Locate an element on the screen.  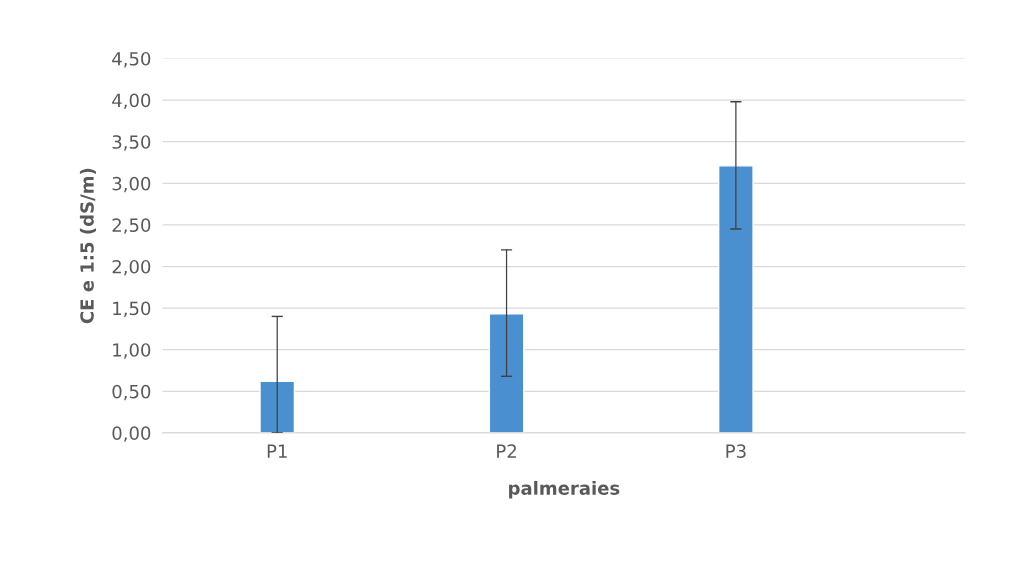
y-tick-label: 3,00 is located at coordinates (131, 184).